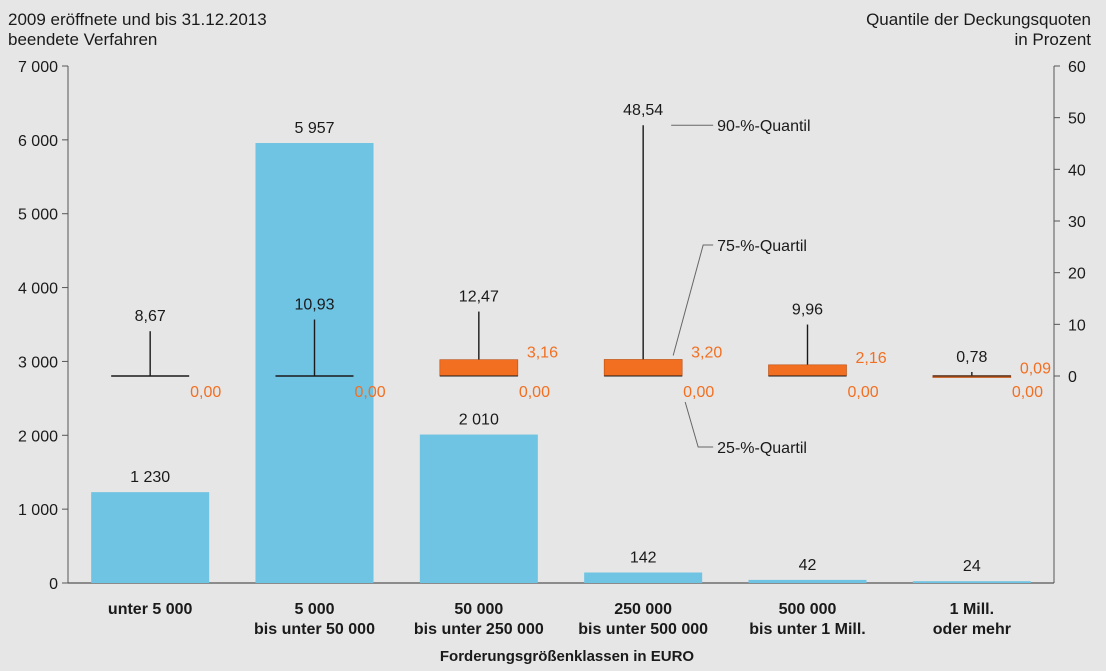  Describe the element at coordinates (1077, 274) in the screenshot. I see `right-axis-tick-label: 20` at that location.